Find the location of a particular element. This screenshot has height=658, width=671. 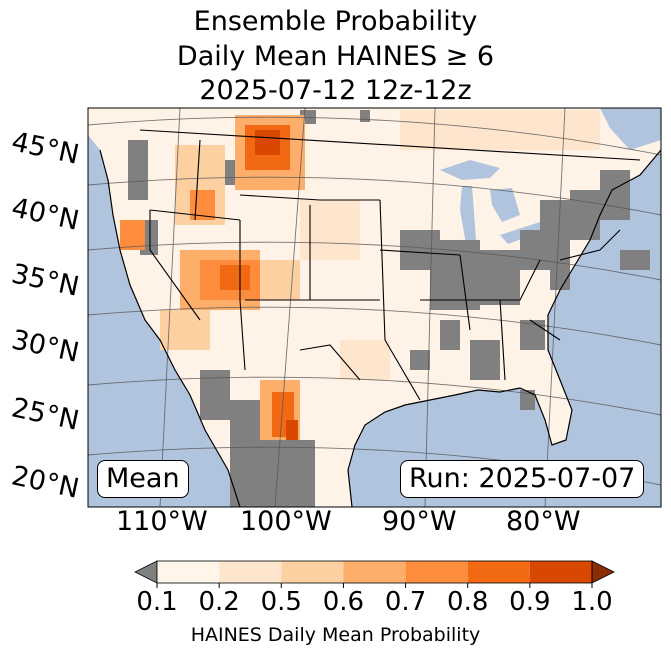

colorbar-tick-label: 0.7 is located at coordinates (405, 602).